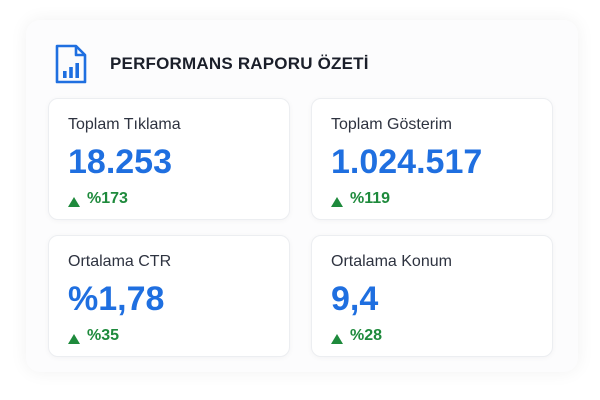 Image resolution: width=600 pixels, height=400 pixels. Describe the element at coordinates (407, 162) in the screenshot. I see `metric-value: 1.024.517` at that location.